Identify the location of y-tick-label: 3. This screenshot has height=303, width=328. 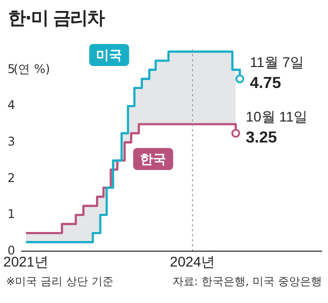
(12, 141).